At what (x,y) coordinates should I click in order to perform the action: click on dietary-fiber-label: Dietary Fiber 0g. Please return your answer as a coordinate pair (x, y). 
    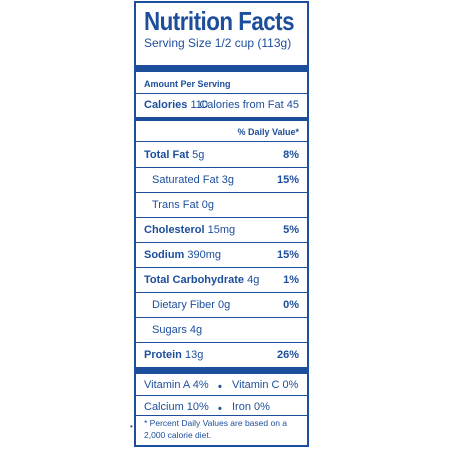
    Looking at the image, I should click on (191, 305).